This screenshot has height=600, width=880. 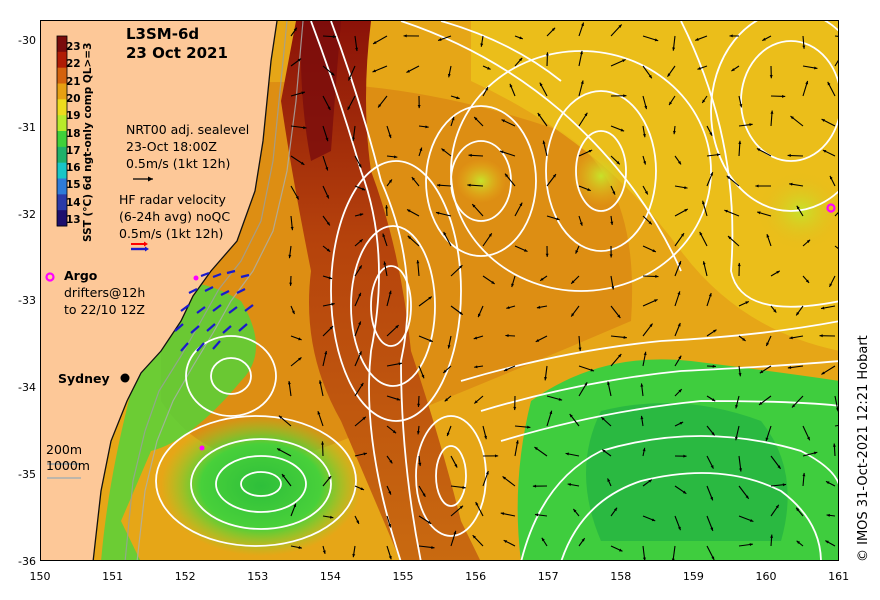 What do you see at coordinates (40, 576) in the screenshot?
I see `lon-tick-label: 150` at bounding box center [40, 576].